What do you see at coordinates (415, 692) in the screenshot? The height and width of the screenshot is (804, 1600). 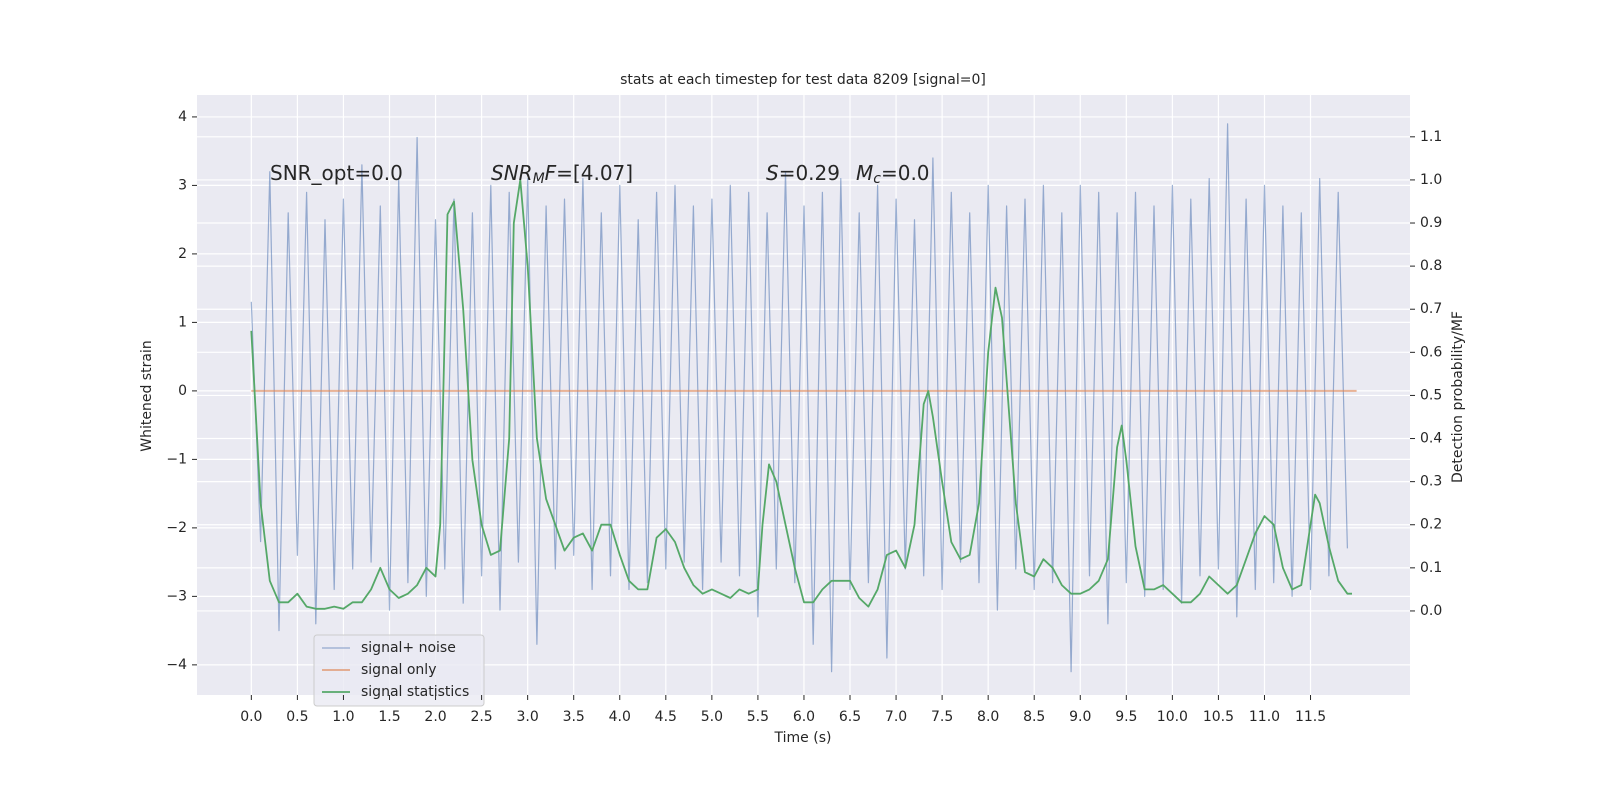 I see `legend-label: signal statistics` at bounding box center [415, 692].